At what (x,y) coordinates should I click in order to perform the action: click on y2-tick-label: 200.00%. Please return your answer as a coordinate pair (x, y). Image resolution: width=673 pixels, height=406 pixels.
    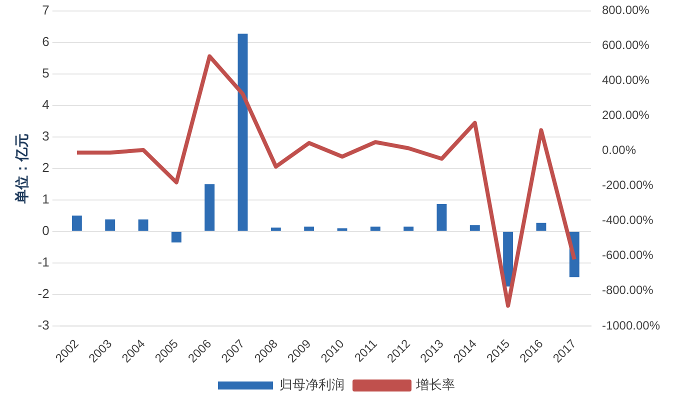
    Looking at the image, I should click on (626, 115).